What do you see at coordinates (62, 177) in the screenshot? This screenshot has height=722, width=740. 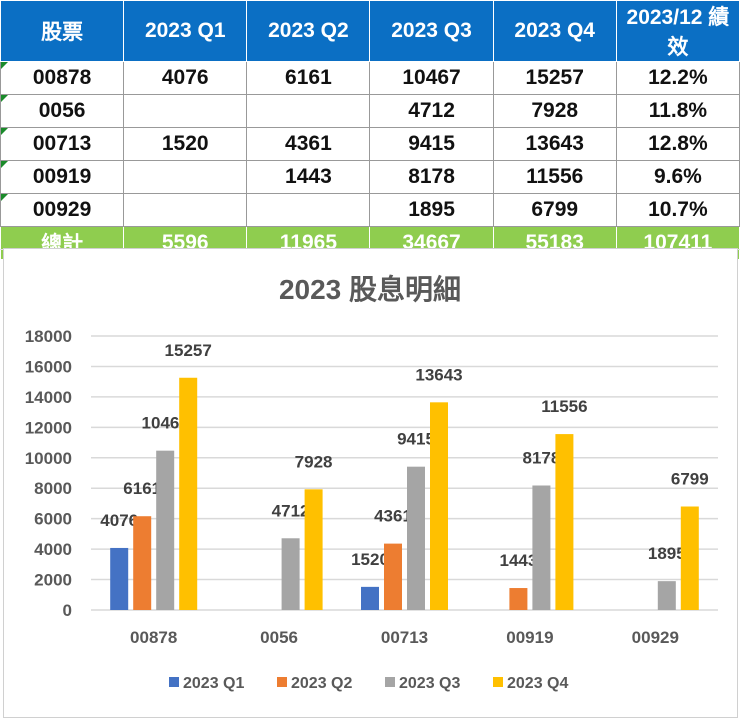 I see `table-cell: 00919` at bounding box center [62, 177].